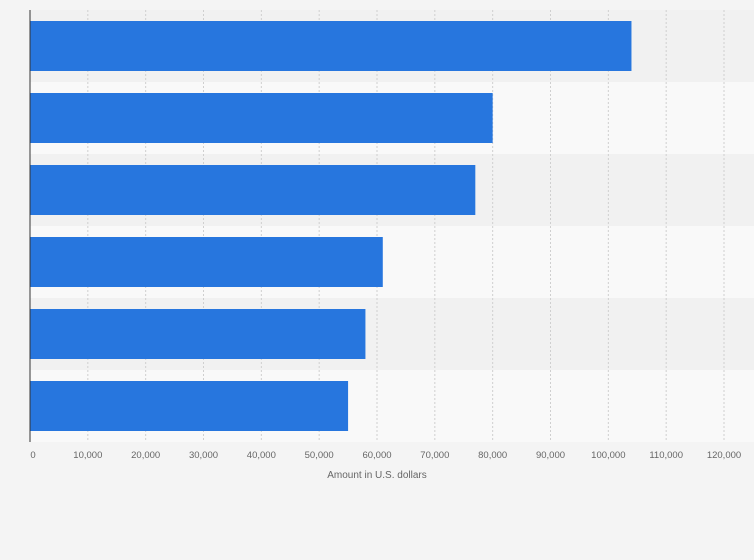 The image size is (754, 560). Describe the element at coordinates (203, 455) in the screenshot. I see `x-tick-label: 30,000` at that location.